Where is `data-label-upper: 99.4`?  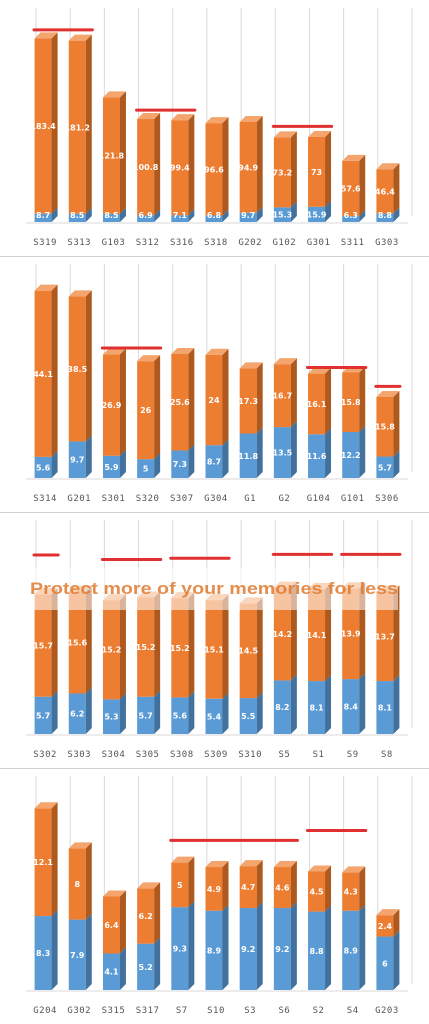 data-label-upper: 99.4 is located at coordinates (180, 168).